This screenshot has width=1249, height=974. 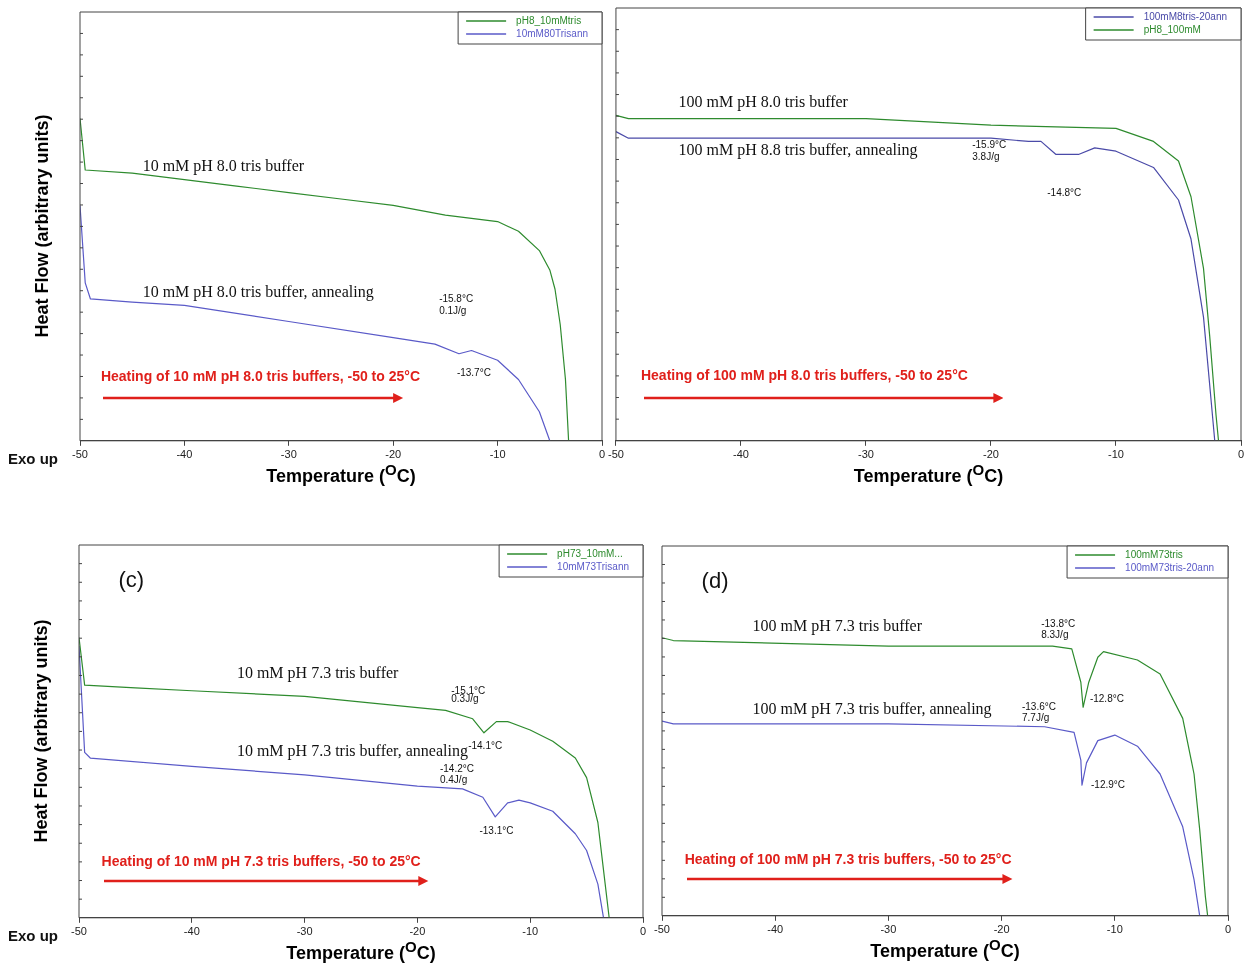 What do you see at coordinates (1035, 718) in the screenshot?
I see `annotation: 7.7J/g` at bounding box center [1035, 718].